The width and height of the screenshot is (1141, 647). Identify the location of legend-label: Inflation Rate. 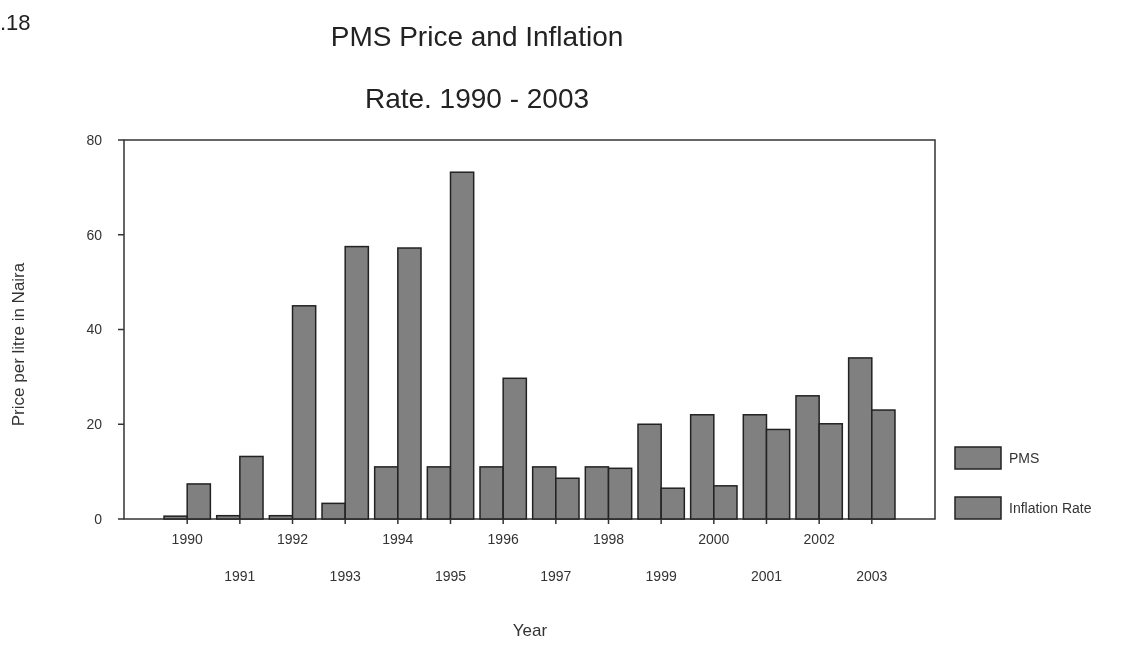
(1050, 507).